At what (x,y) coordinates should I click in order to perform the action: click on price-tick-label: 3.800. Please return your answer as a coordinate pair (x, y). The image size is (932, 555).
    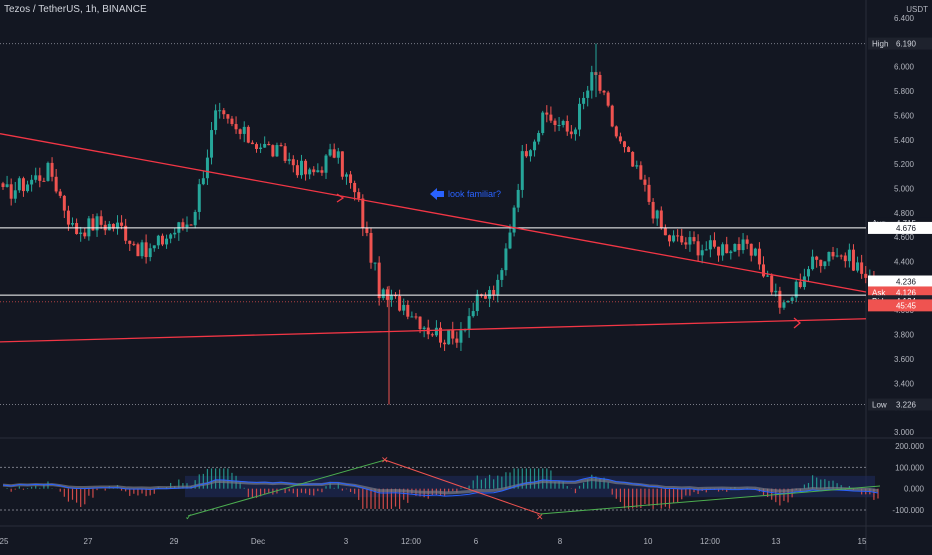
    Looking at the image, I should click on (904, 335).